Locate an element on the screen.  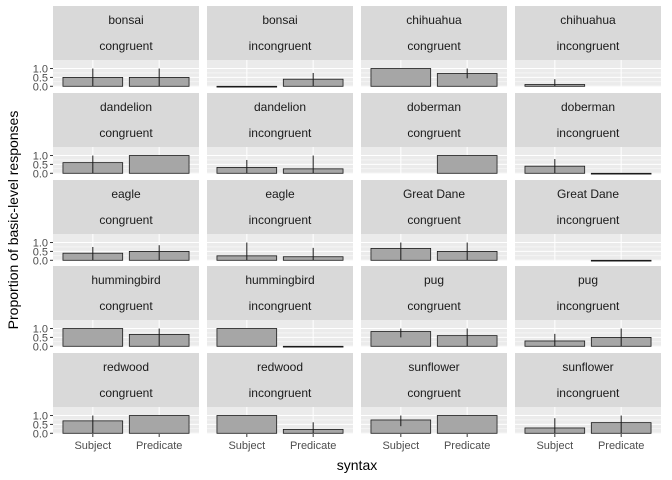
facet-panel: hummingbird congruent is located at coordinates (126, 306).